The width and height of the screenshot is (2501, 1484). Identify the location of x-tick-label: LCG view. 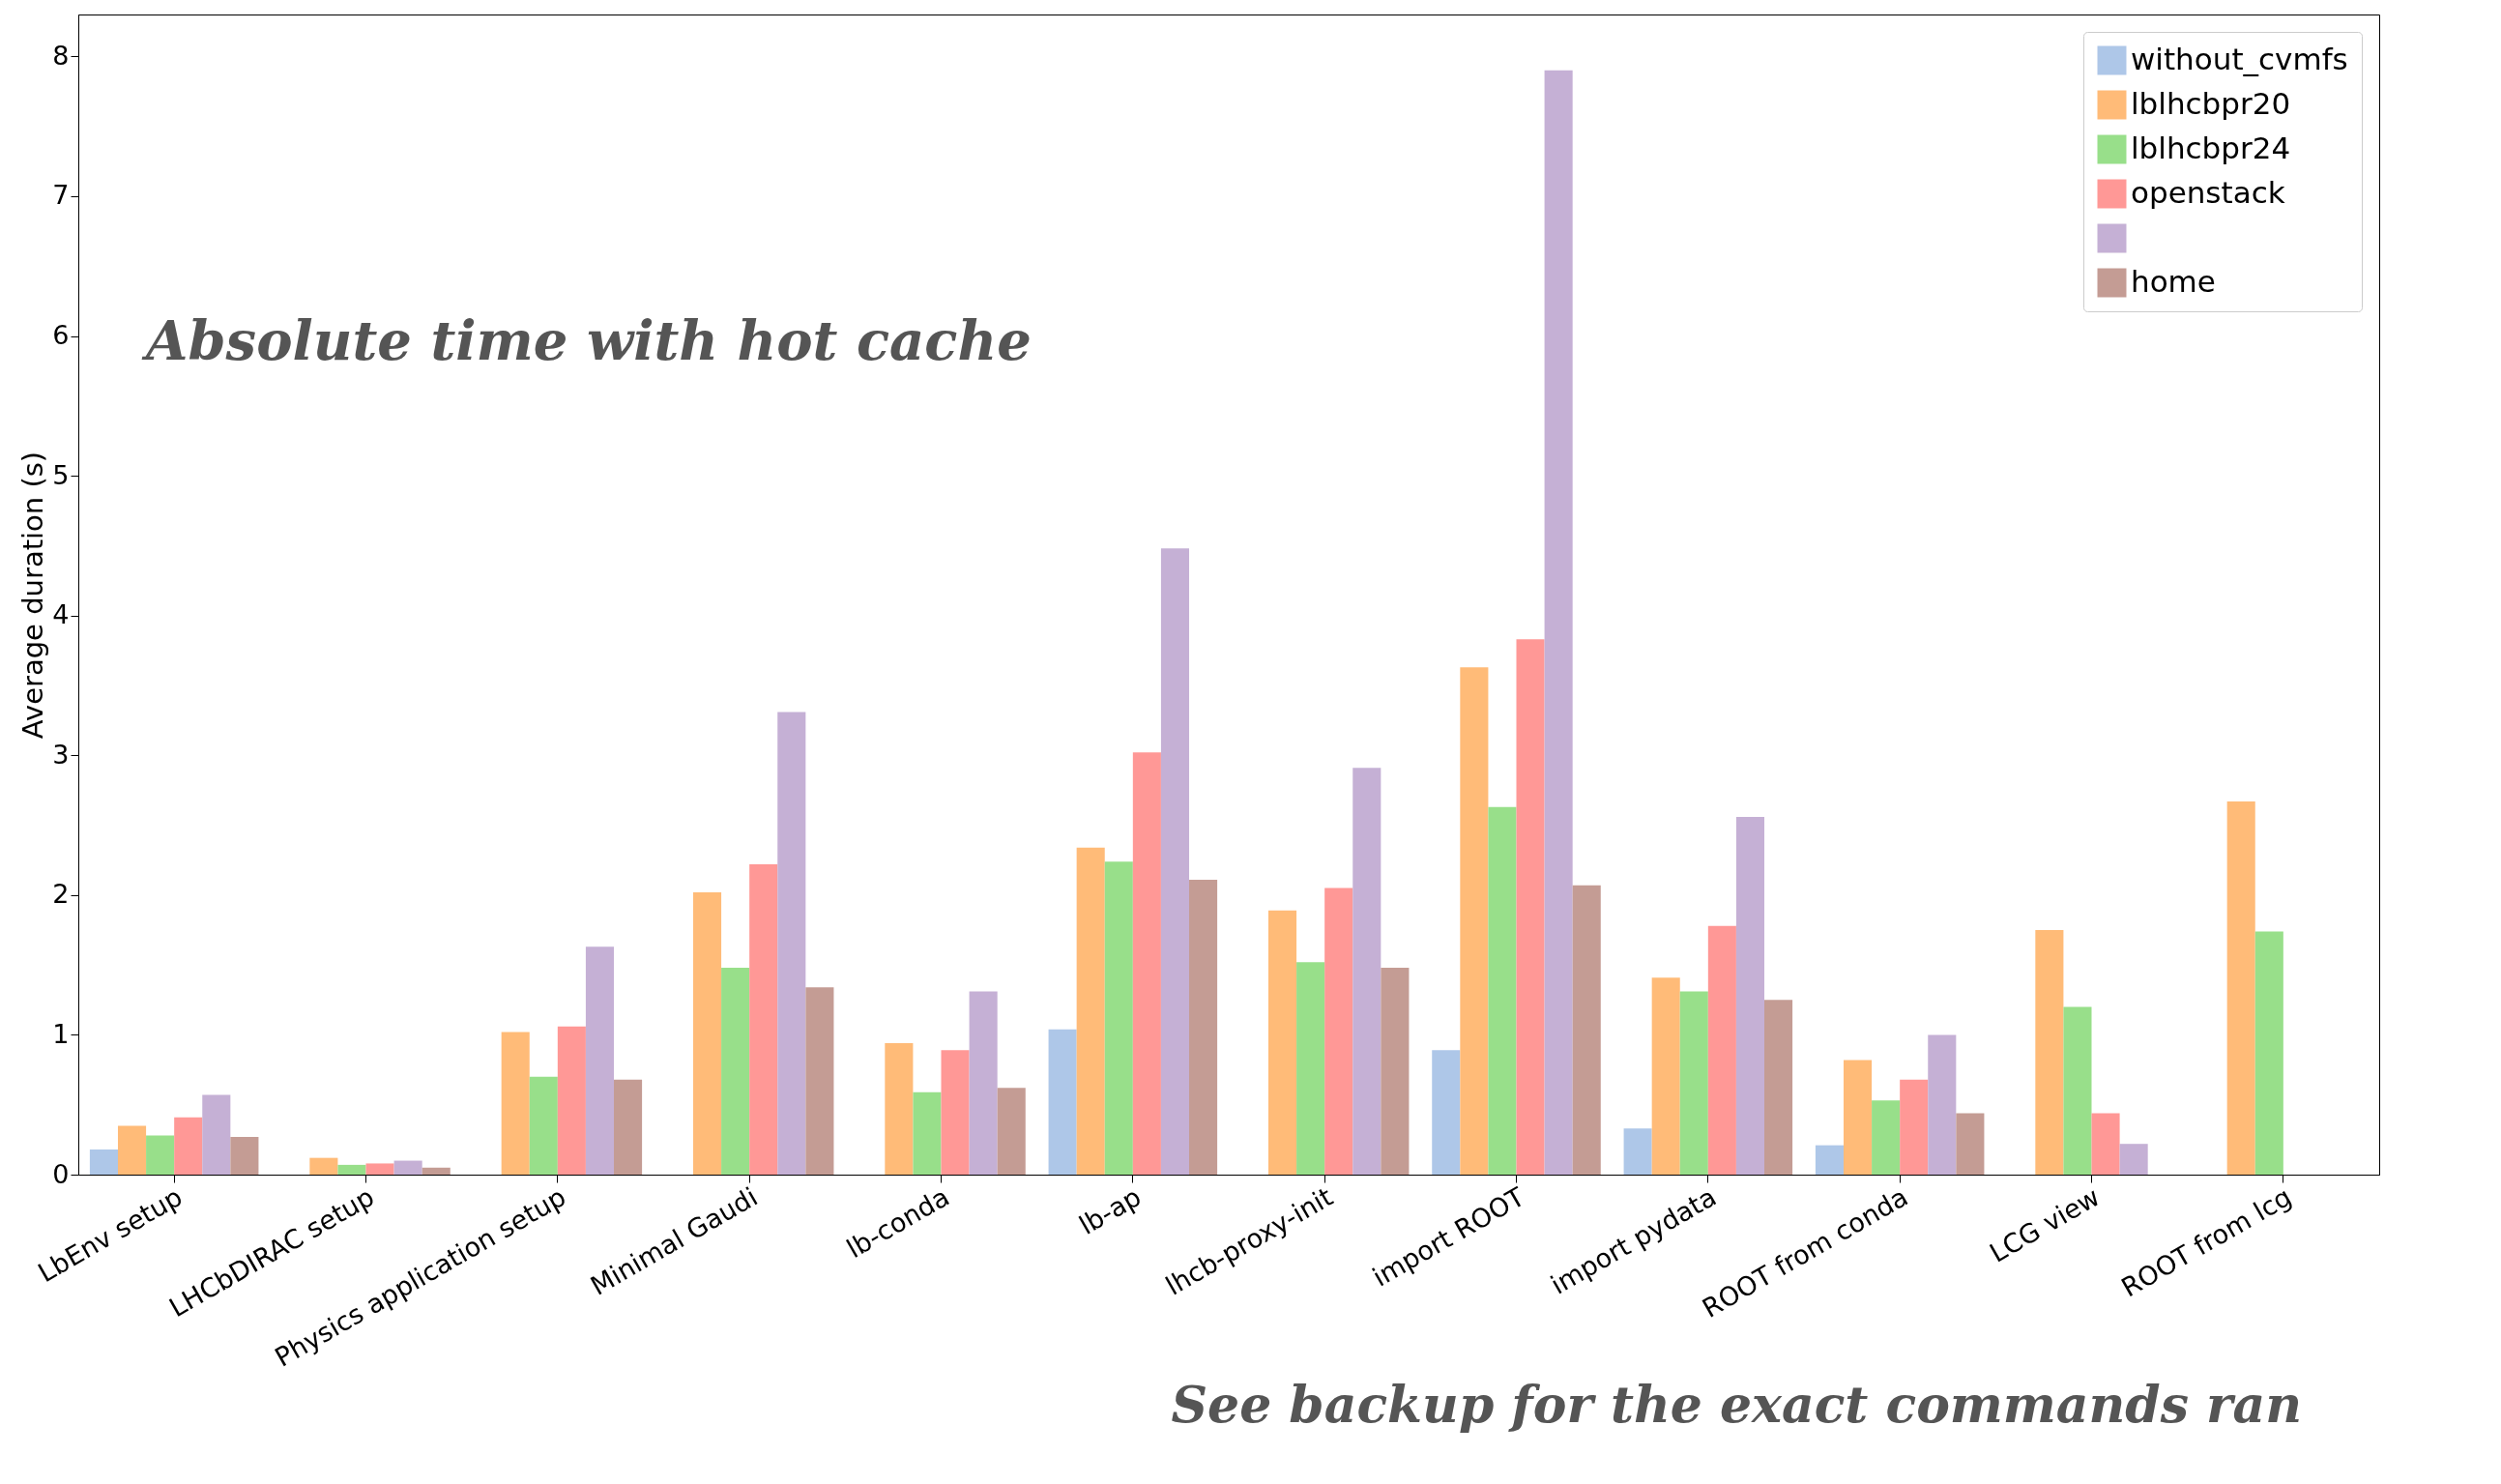
(2044, 1225).